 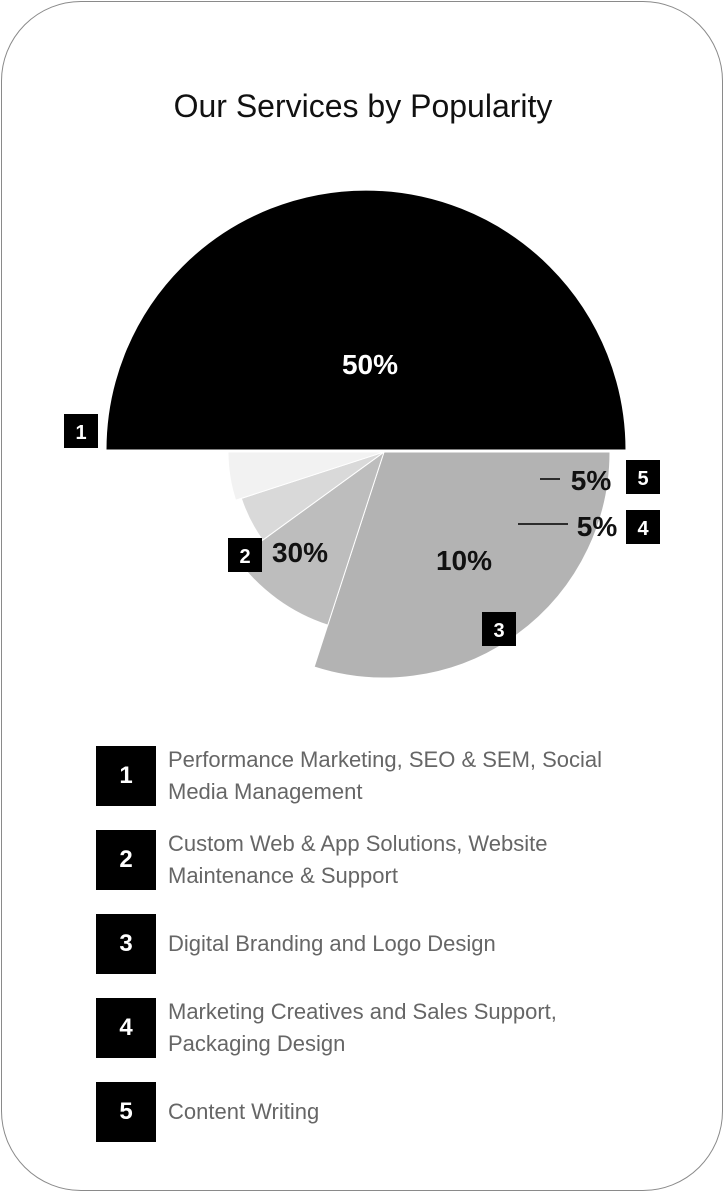 I want to click on legend-label: Digital Branding and Logo Design, so click(x=332, y=943).